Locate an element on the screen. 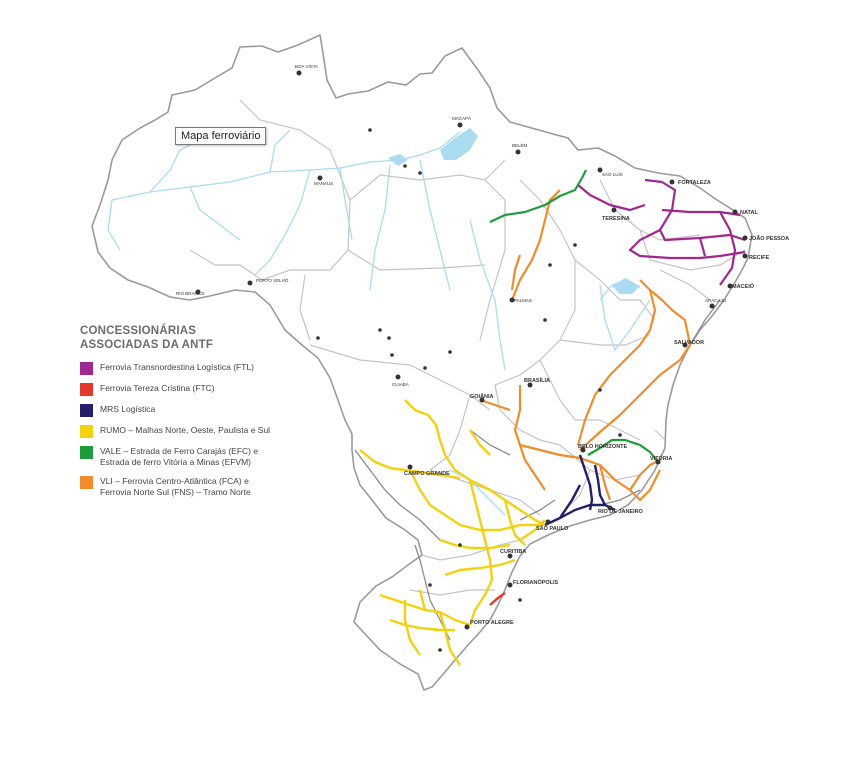  legend-label-line: Ferrovia Norte Sul (FNS) – Tramo Norte is located at coordinates (175, 492).